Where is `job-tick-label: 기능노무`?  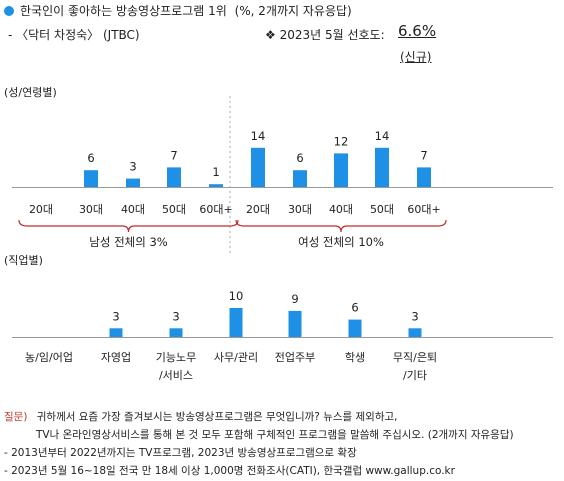
job-tick-label: 기능노무 is located at coordinates (176, 357).